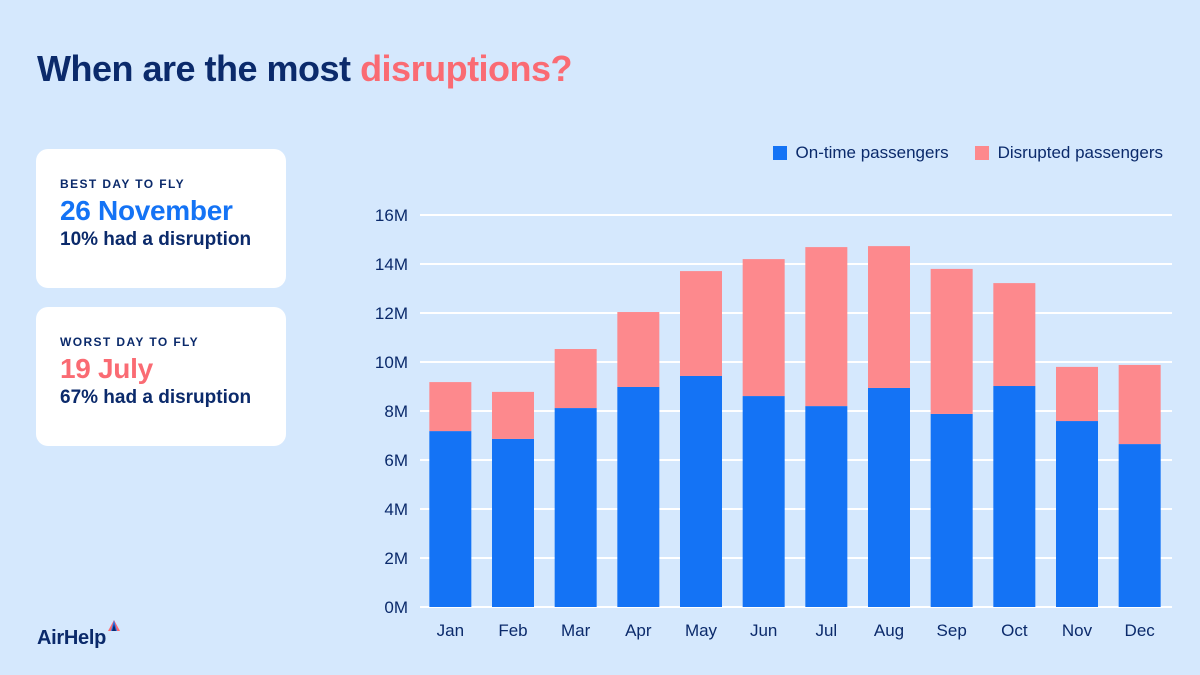 The image size is (1200, 675). Describe the element at coordinates (1139, 525) in the screenshot. I see `bar-ontime-dec` at that location.